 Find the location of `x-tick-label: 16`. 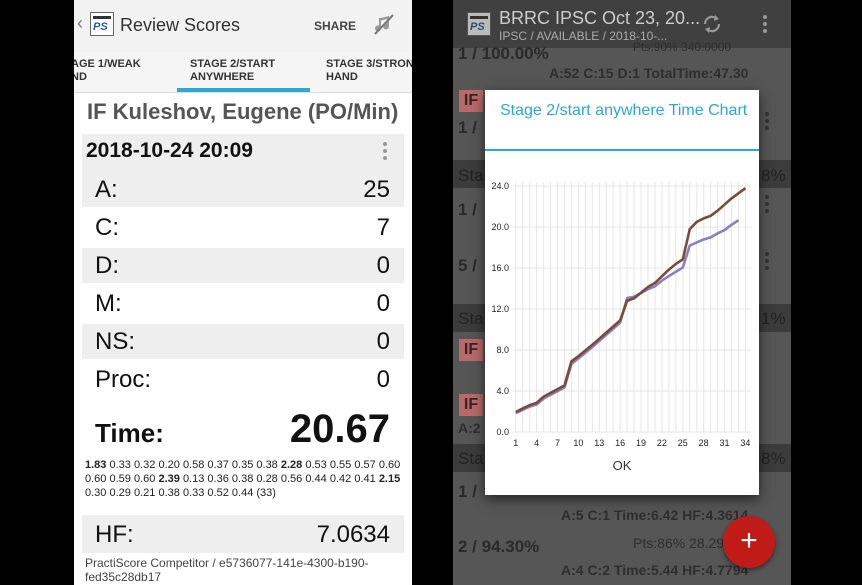

x-tick-label: 16 is located at coordinates (620, 443).